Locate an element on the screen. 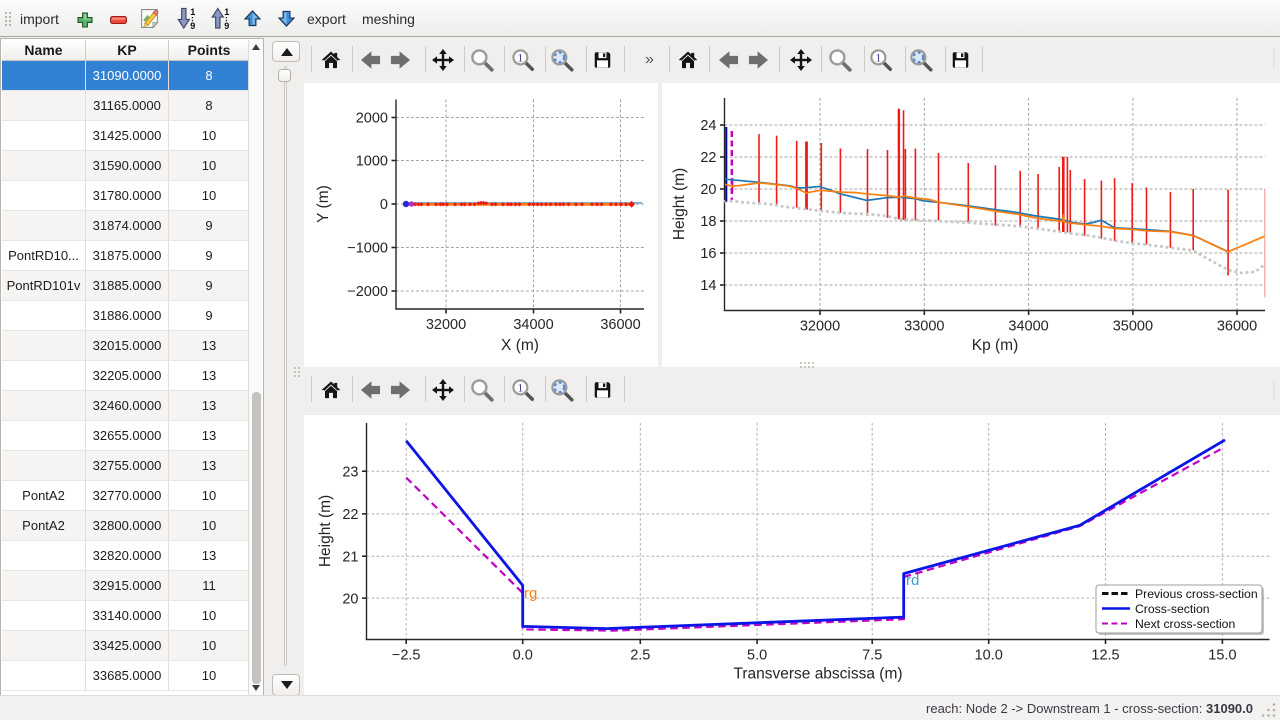 The width and height of the screenshot is (1280, 720). svg-text: 12.5 is located at coordinates (1105, 656).